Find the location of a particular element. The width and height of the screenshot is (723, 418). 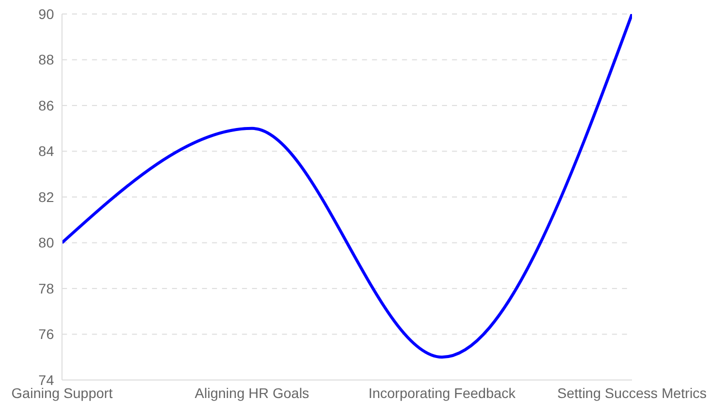

y-tick-label: 90 is located at coordinates (46, 14).